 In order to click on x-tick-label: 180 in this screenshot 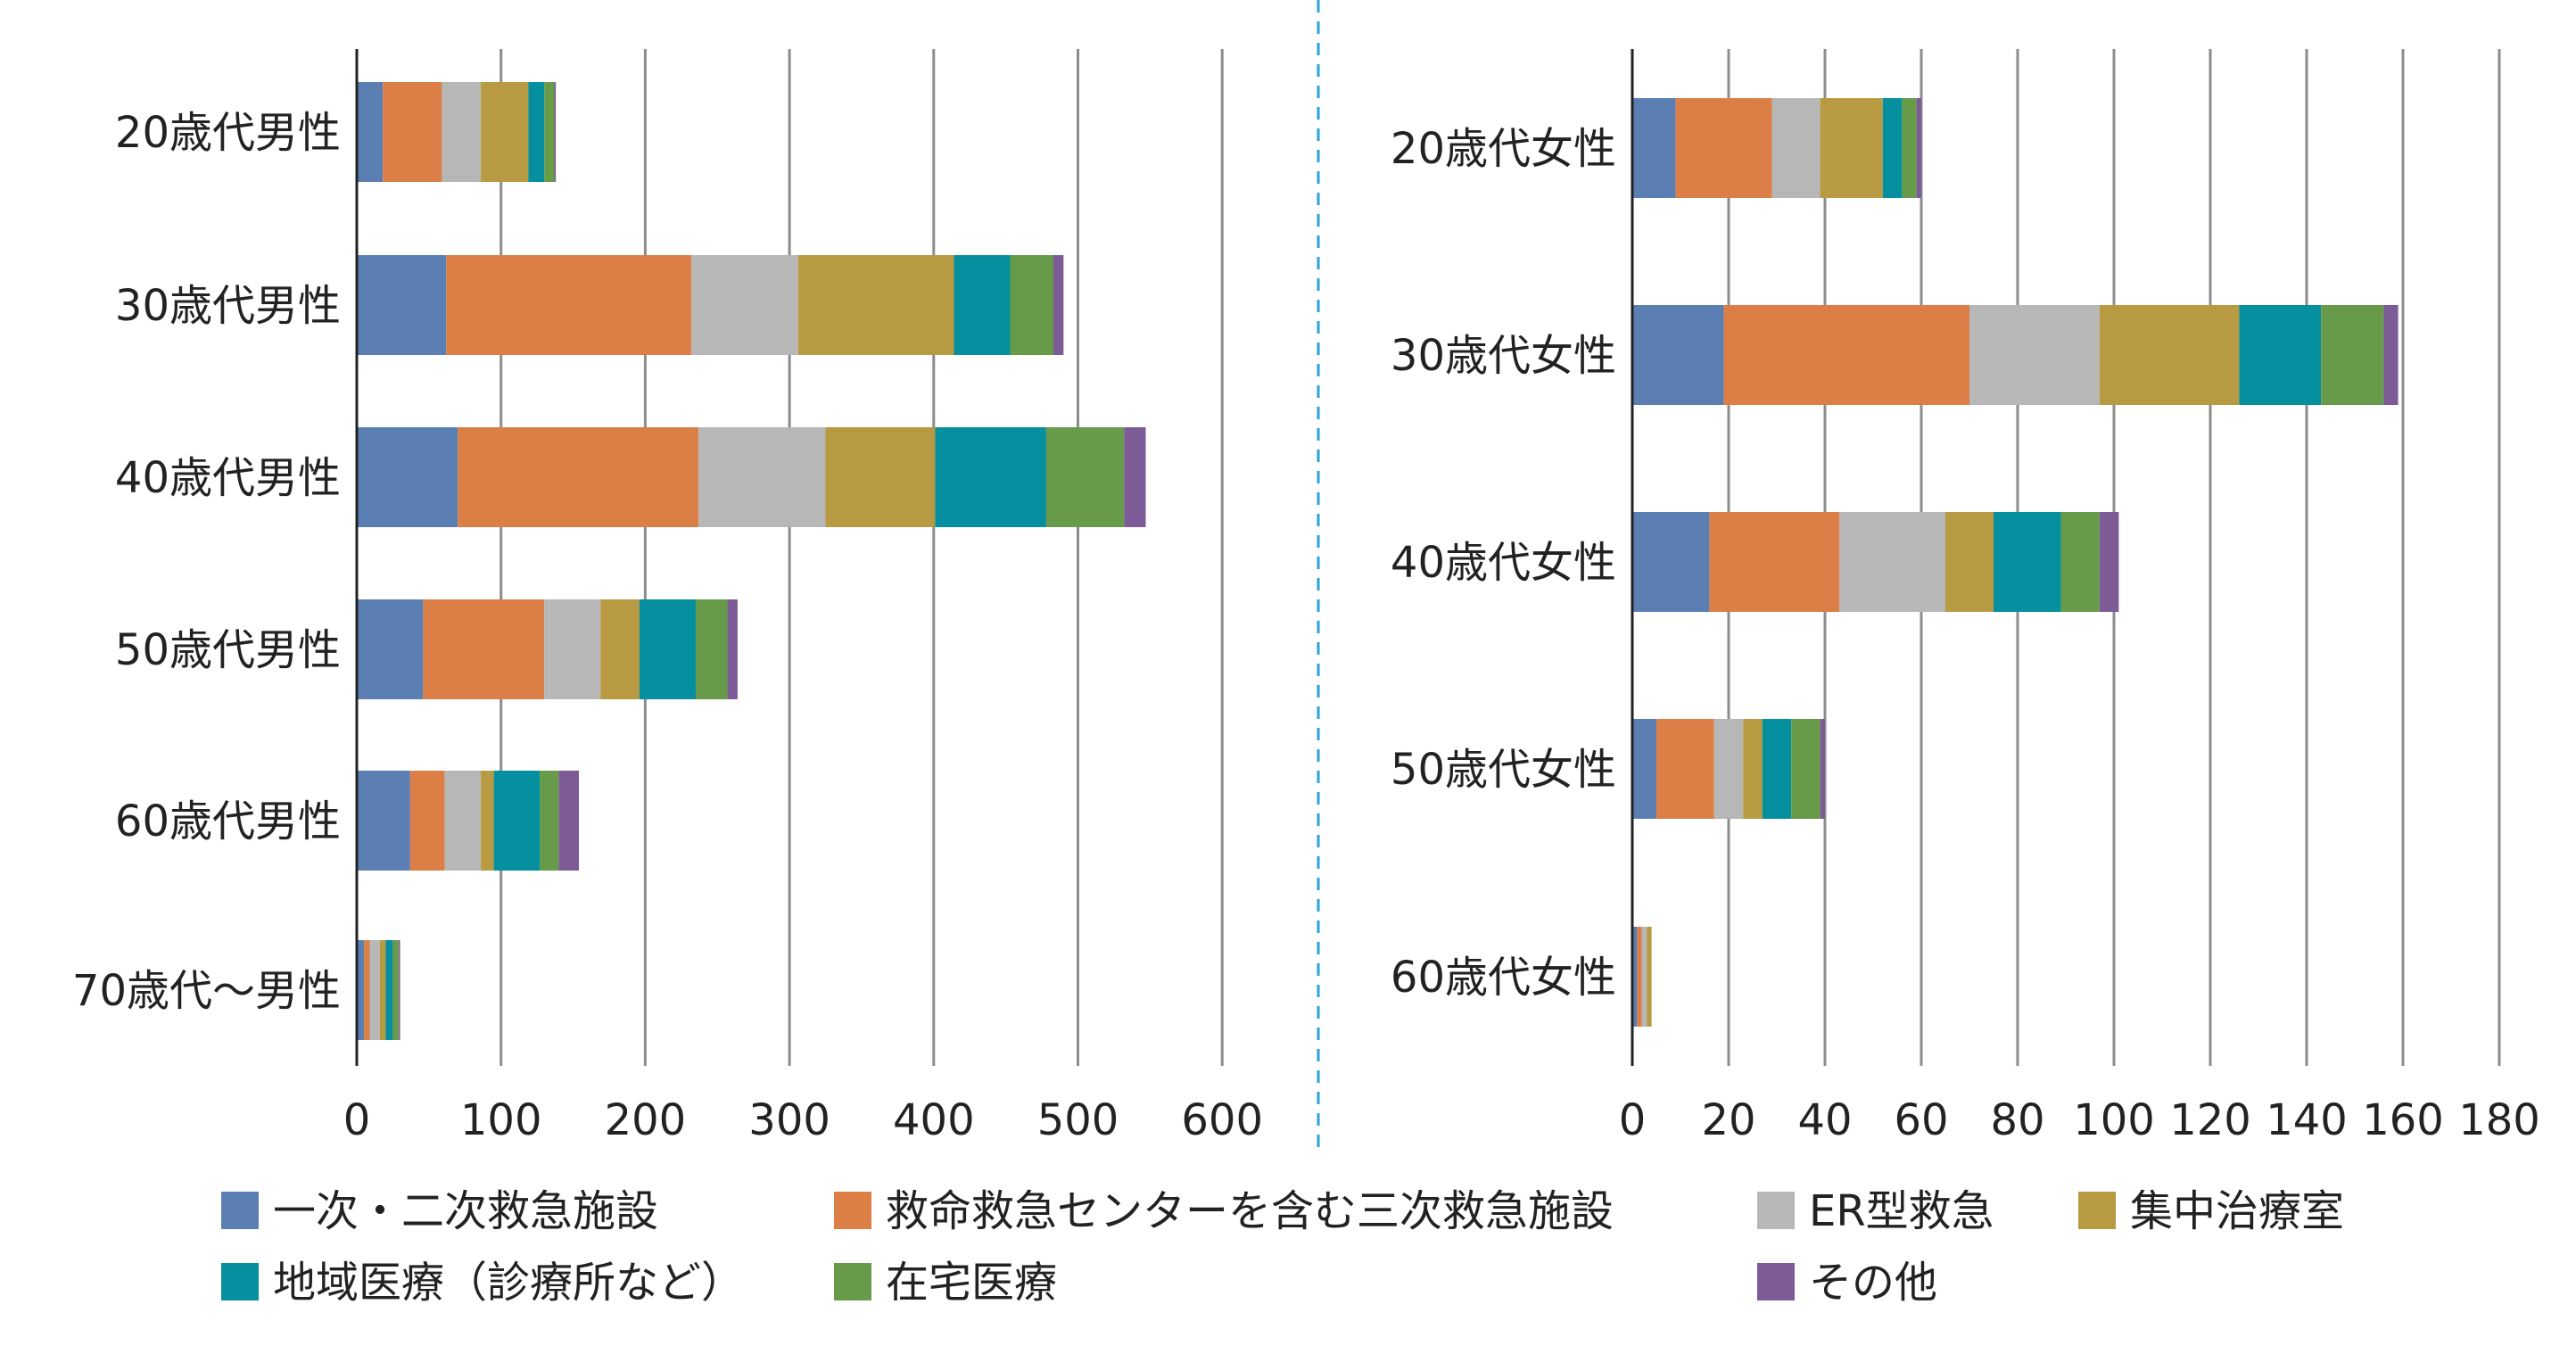, I will do `click(2499, 1120)`.